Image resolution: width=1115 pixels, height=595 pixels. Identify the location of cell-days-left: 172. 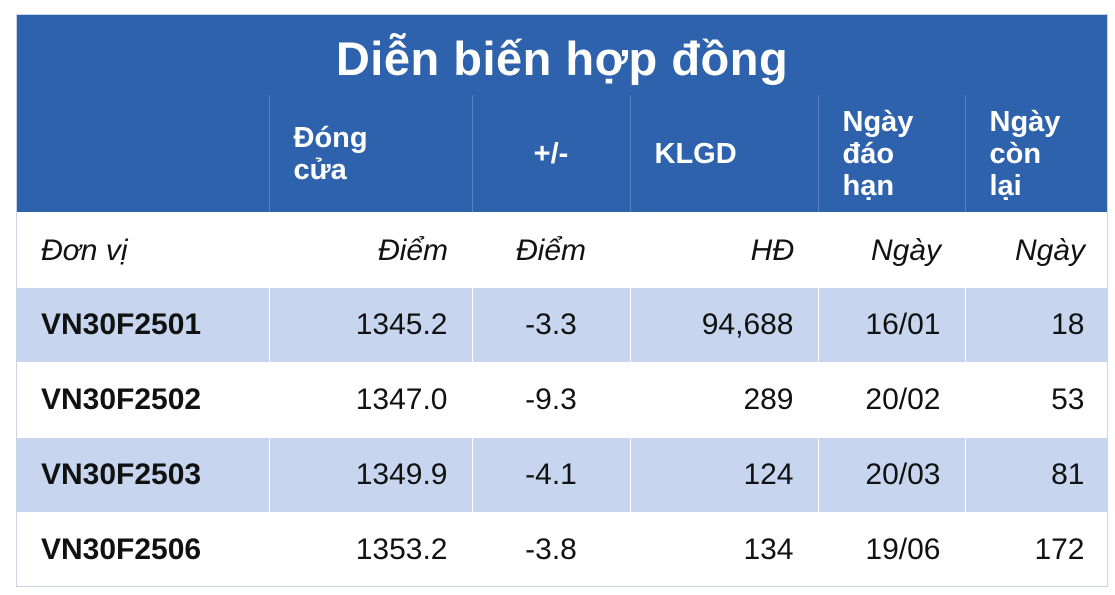
(1036, 549).